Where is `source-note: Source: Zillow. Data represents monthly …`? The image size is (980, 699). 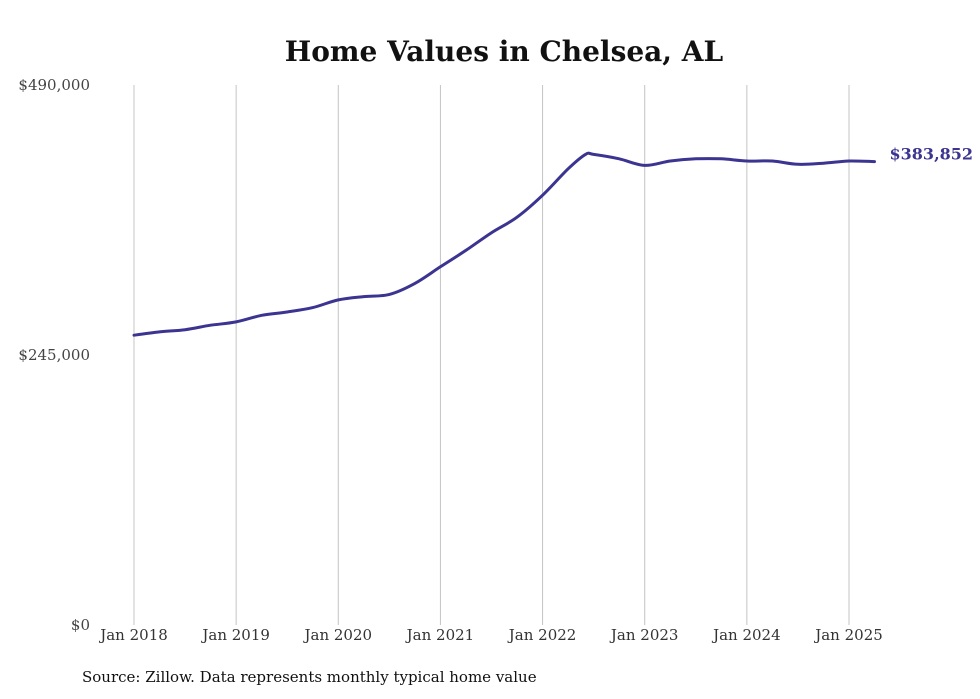
source-note: Source: Zillow. Data represents monthly … is located at coordinates (309, 677).